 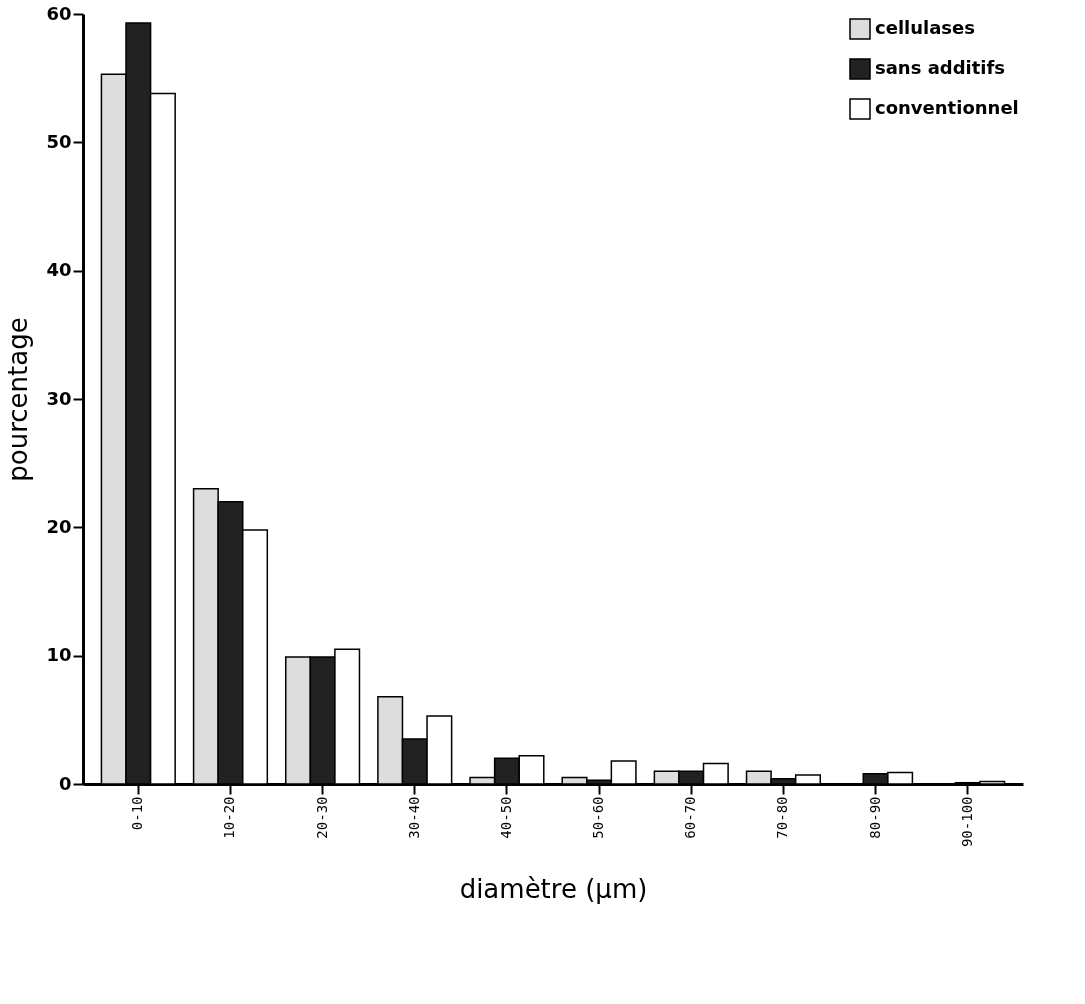 What do you see at coordinates (947, 107) in the screenshot?
I see `legend-label: conventionnel` at bounding box center [947, 107].